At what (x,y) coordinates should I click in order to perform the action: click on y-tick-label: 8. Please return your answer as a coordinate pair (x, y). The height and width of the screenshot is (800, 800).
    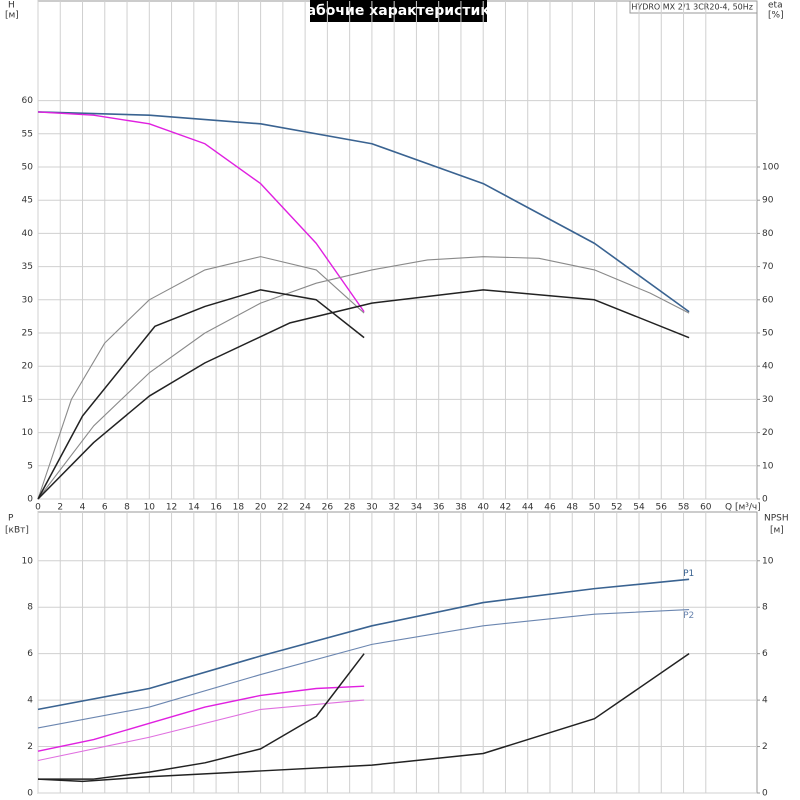
    Looking at the image, I should click on (30, 608).